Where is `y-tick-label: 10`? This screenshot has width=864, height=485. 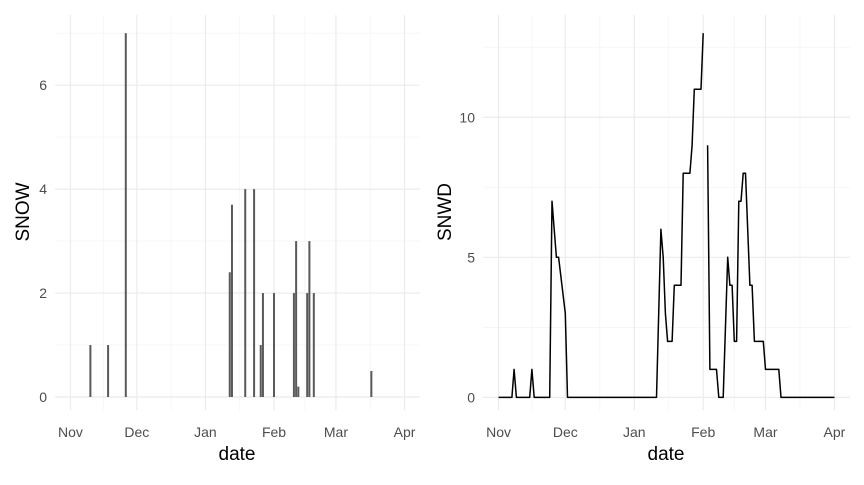
y-tick-label: 10 is located at coordinates (467, 117).